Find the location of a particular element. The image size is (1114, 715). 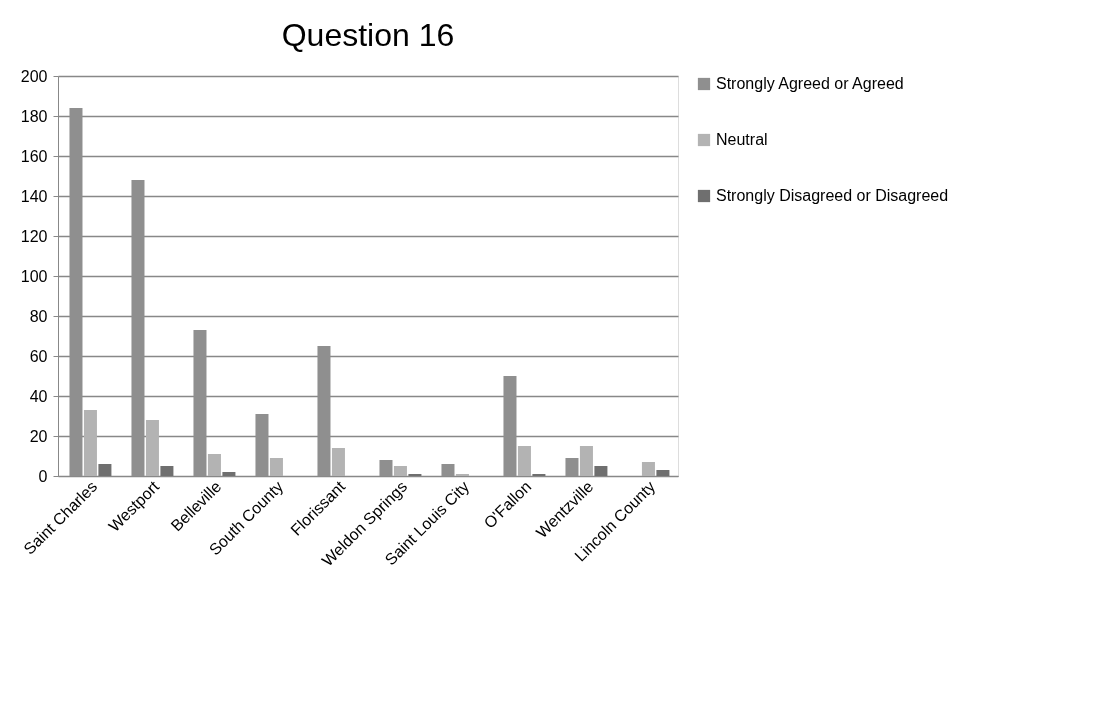

legend-label: Strongly Disagreed or Disagreed is located at coordinates (832, 195).